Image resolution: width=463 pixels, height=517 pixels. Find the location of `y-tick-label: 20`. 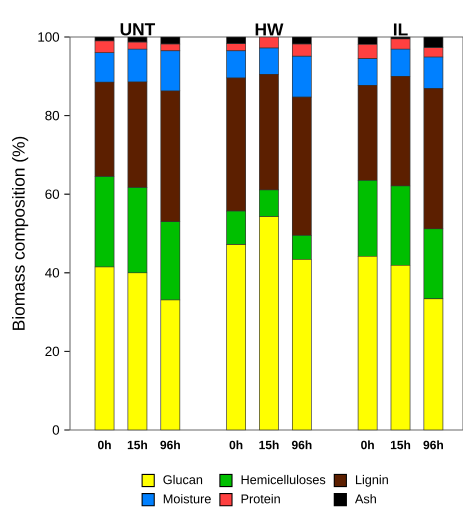

y-tick-label: 20 is located at coordinates (52, 351).